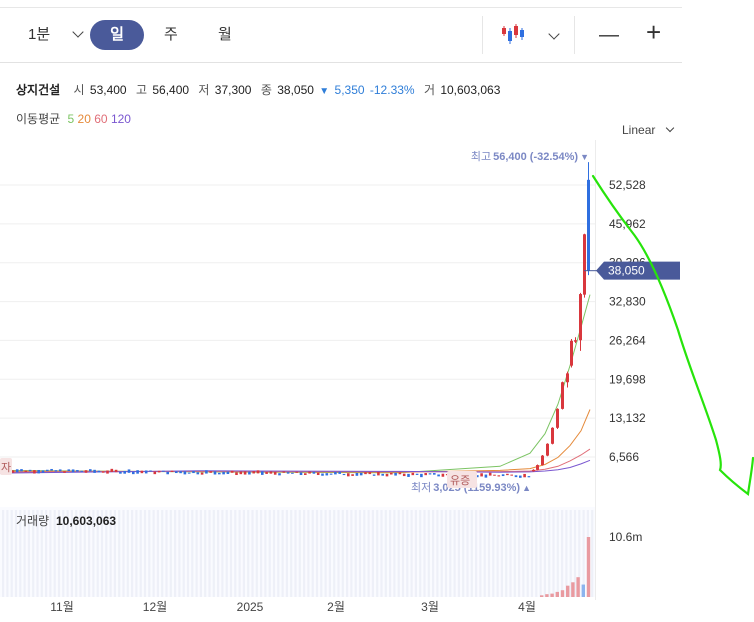 The width and height of the screenshot is (754, 622). Describe the element at coordinates (56, 35) in the screenshot. I see `interval-dropdown: 1분` at that location.